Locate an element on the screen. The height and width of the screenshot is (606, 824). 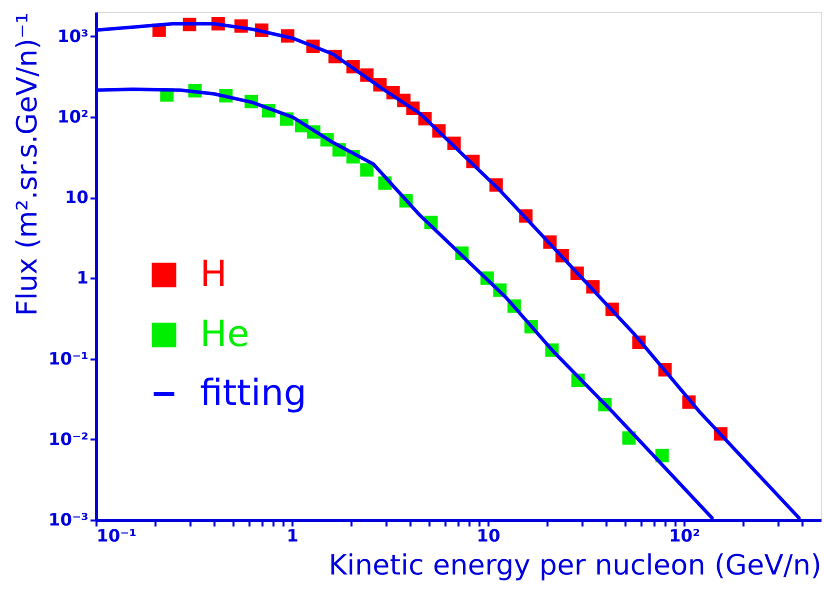
x-tick-label: 10⁻¹ is located at coordinates (116, 536).